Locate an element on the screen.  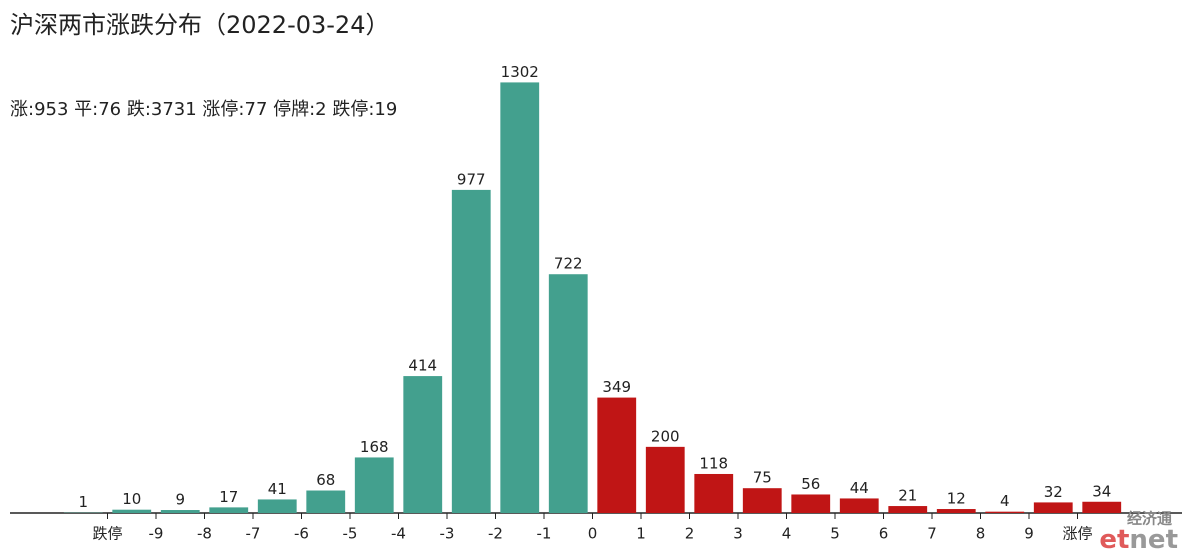
value-label: 12 is located at coordinates (956, 499).